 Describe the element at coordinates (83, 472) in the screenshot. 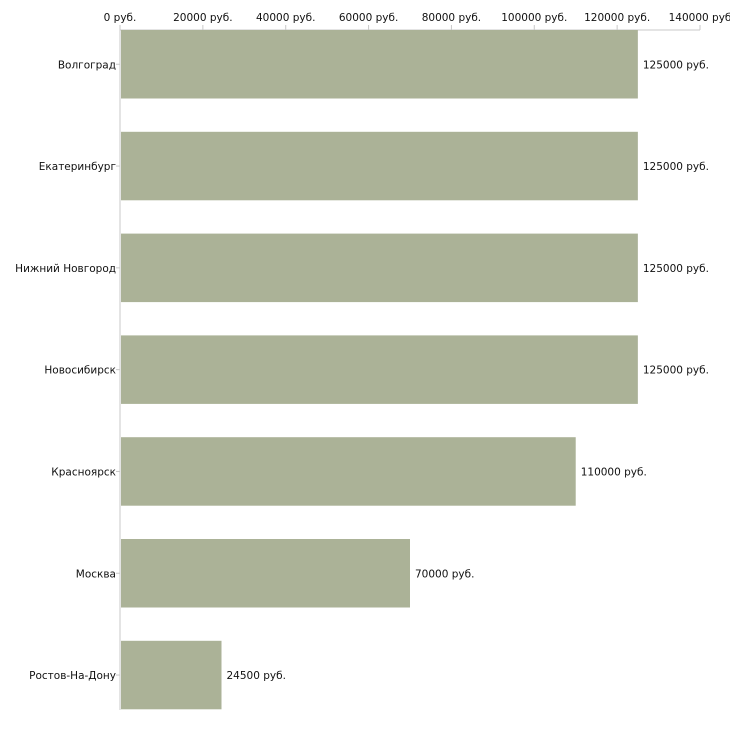

I see `category-label: Красноярск` at that location.